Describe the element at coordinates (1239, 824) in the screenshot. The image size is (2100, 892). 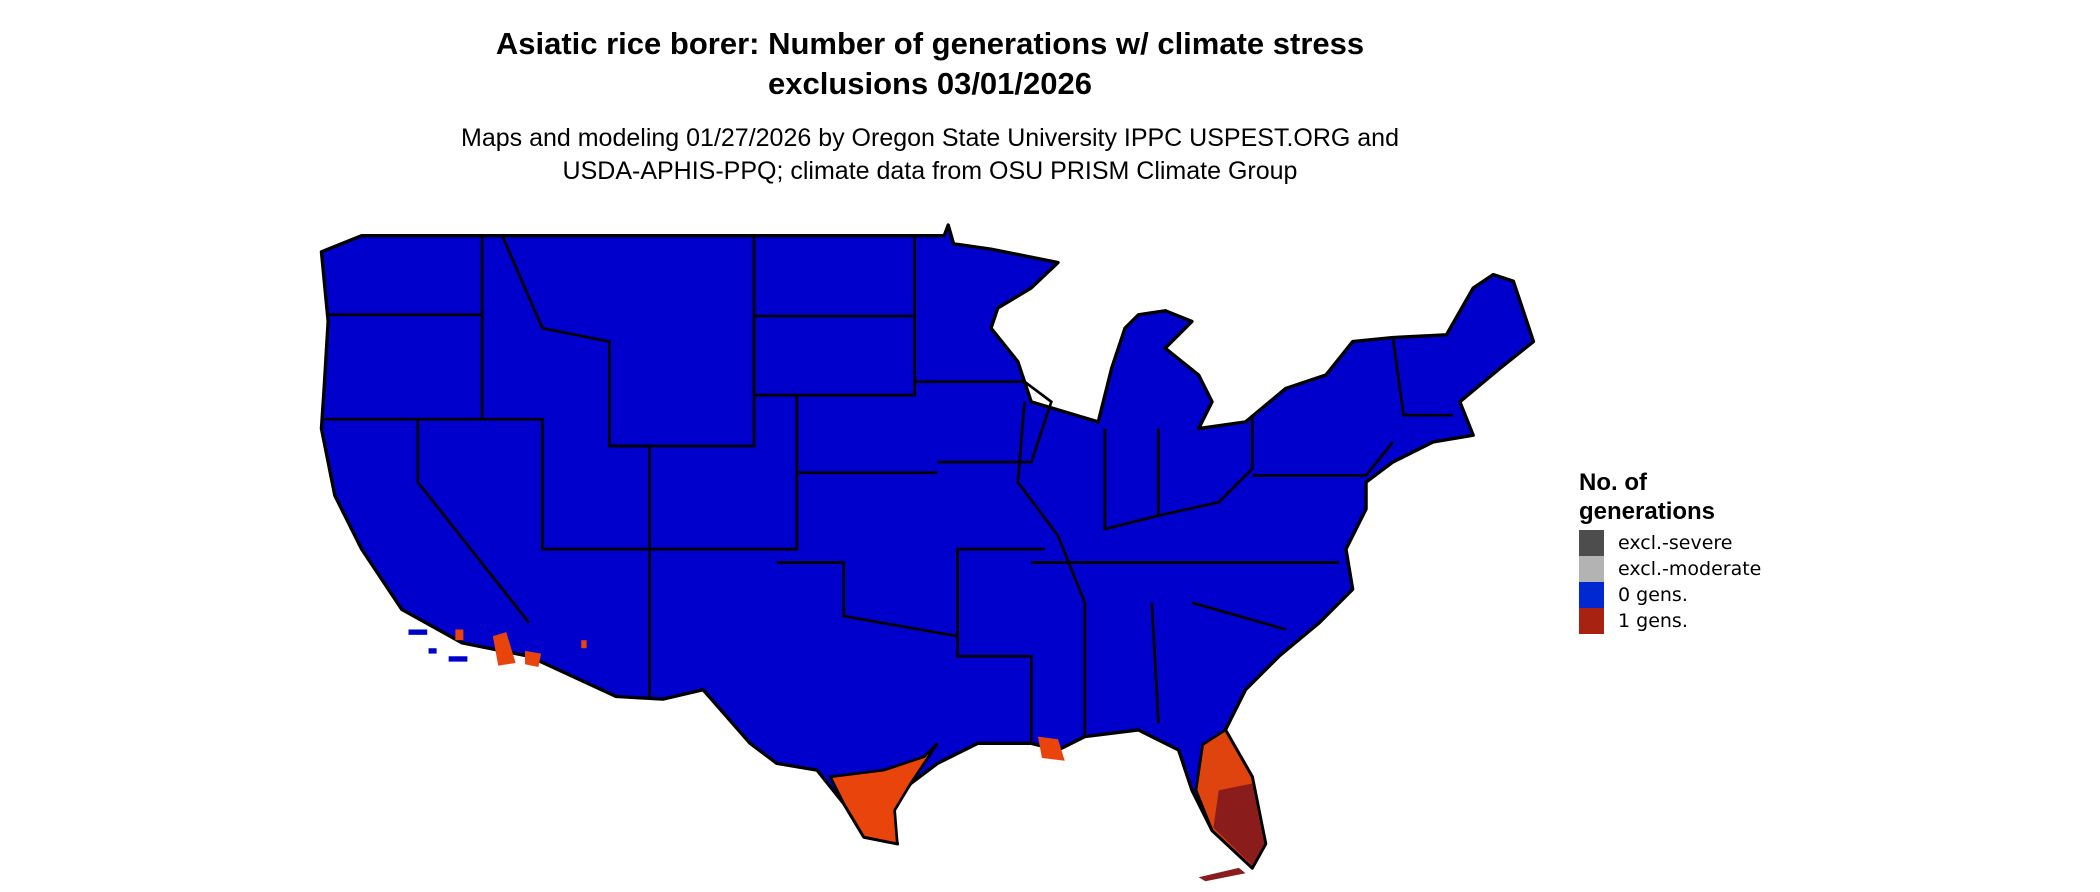
I see `south-florida-one-gen-dark-region` at that location.